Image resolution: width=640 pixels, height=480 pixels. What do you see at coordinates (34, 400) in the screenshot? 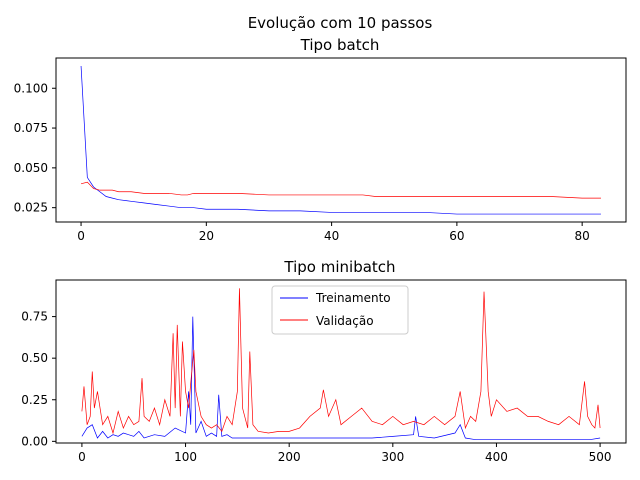
I see `y-tick-label-1-1: 0.25` at bounding box center [34, 400].